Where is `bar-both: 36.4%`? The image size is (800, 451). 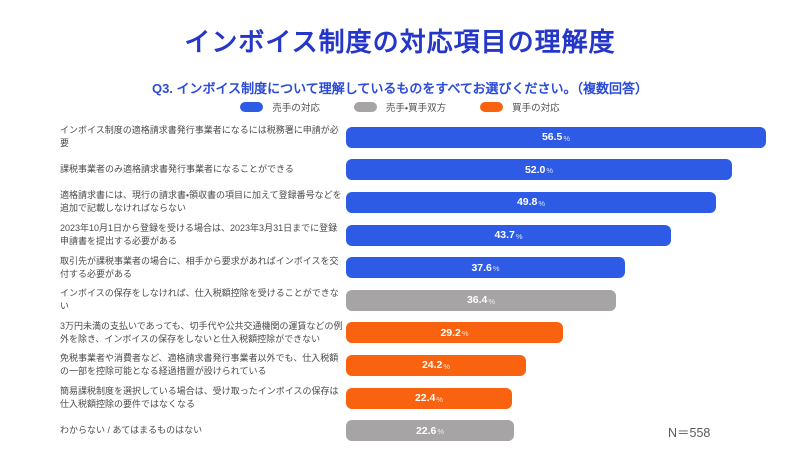 bar-both: 36.4% is located at coordinates (481, 300).